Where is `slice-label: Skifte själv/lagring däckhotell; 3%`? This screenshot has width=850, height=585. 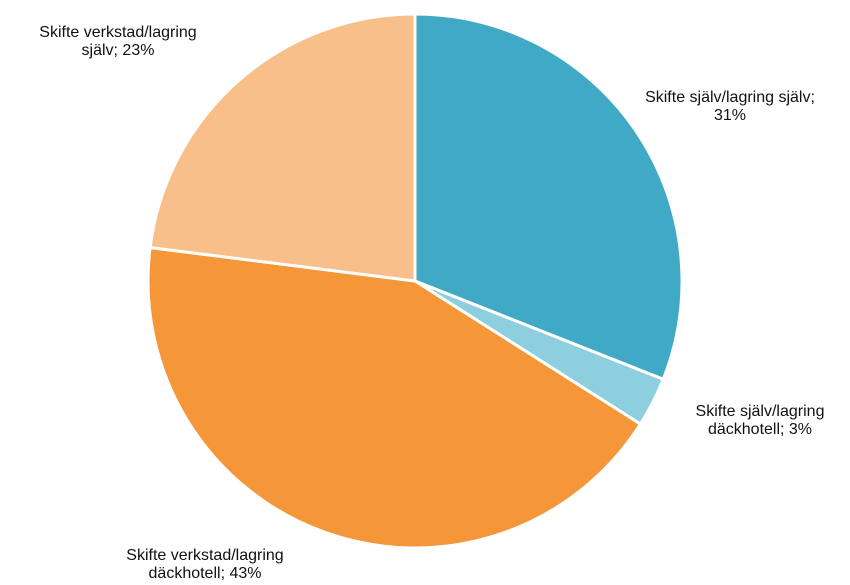
slice-label: Skifte själv/lagring däckhotell; 3% is located at coordinates (760, 420).